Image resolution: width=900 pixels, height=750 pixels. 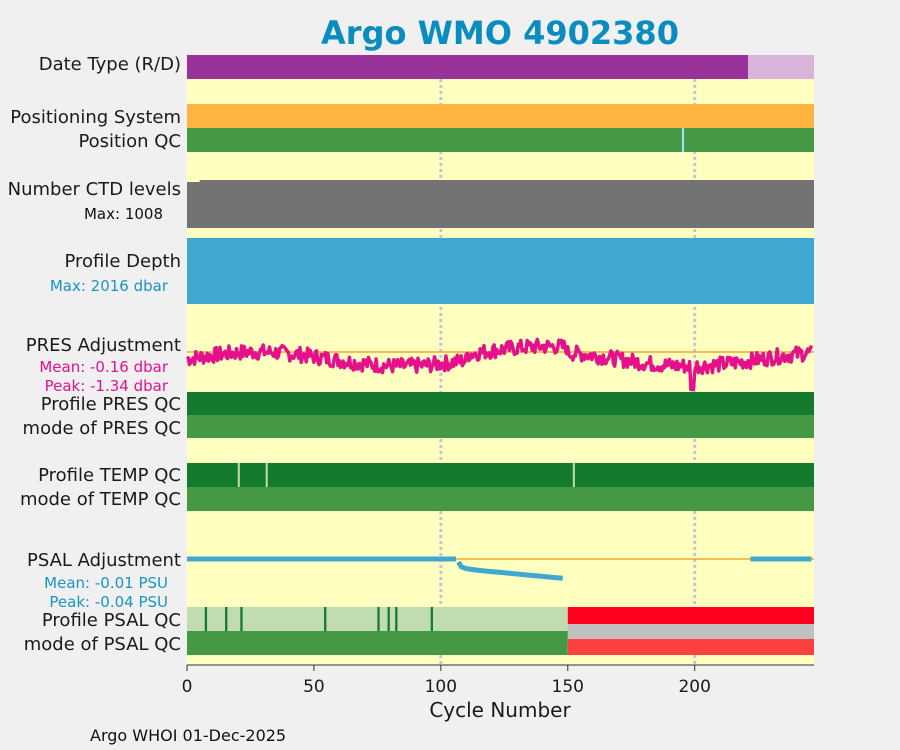 What do you see at coordinates (498, 680) in the screenshot?
I see `x-axis: 0 50 100 150 200` at bounding box center [498, 680].